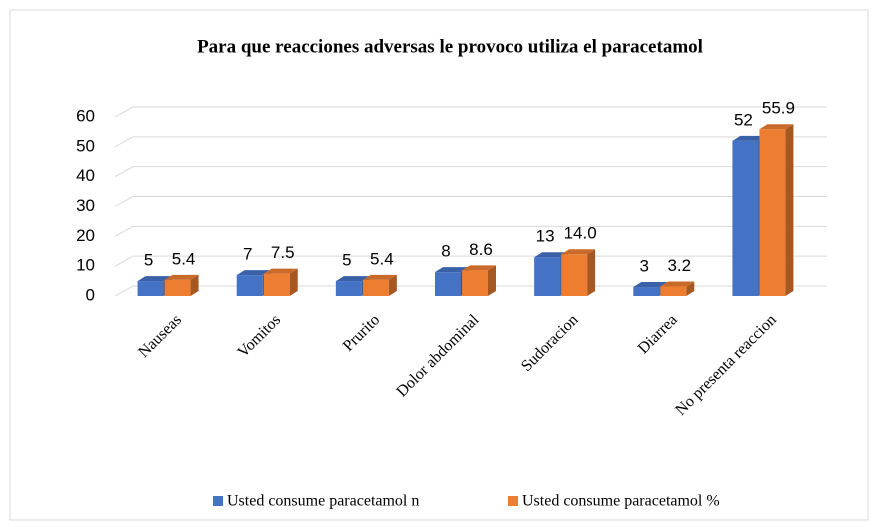 The width and height of the screenshot is (878, 527). I want to click on data-label: 55.9, so click(778, 108).